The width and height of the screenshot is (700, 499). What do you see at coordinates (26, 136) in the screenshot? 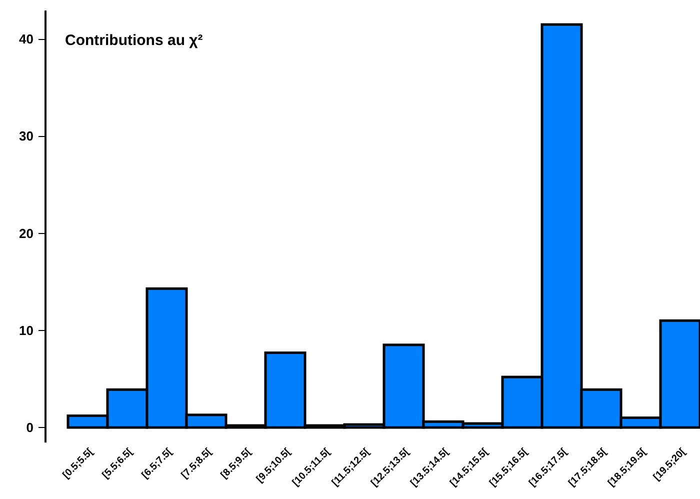
I see `y-tick-label: 30` at bounding box center [26, 136].